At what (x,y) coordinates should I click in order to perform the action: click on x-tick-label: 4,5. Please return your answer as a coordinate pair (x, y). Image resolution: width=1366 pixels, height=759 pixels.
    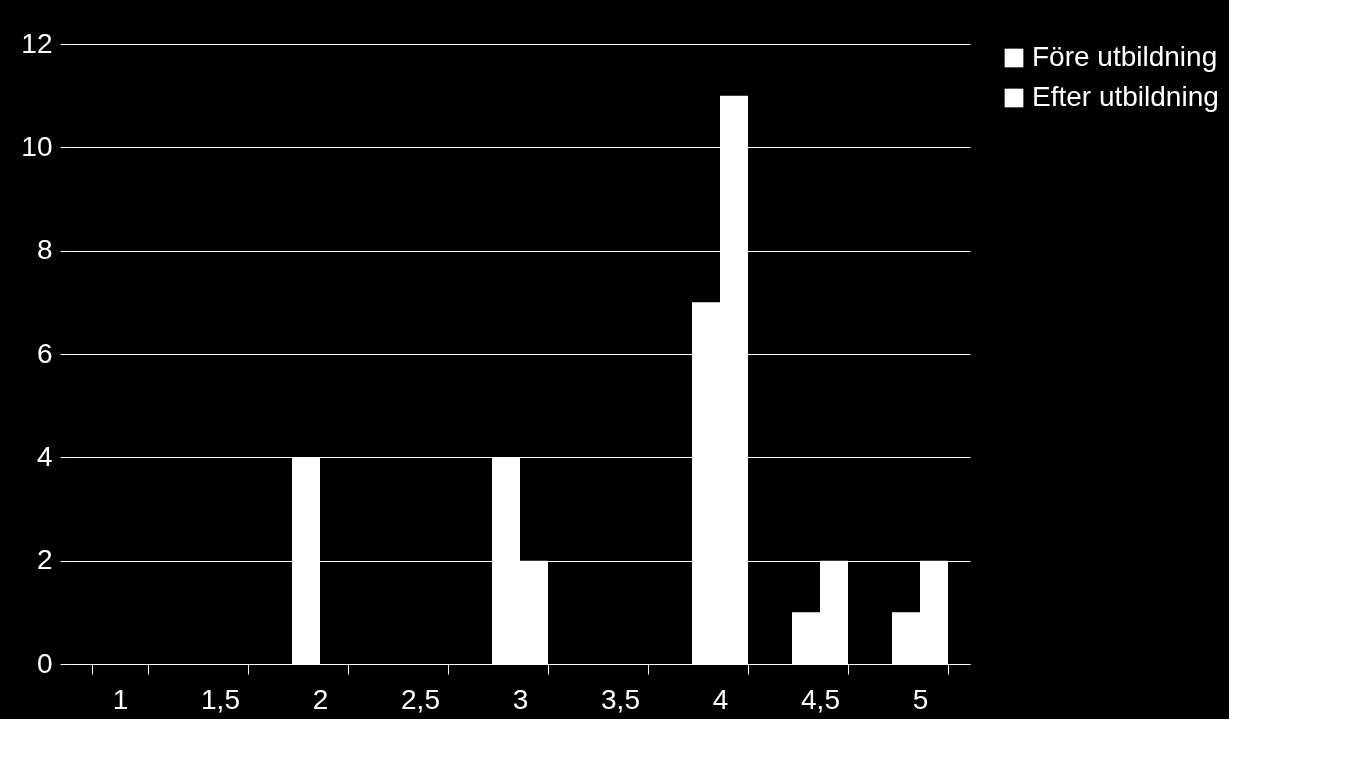
    Looking at the image, I should click on (820, 699).